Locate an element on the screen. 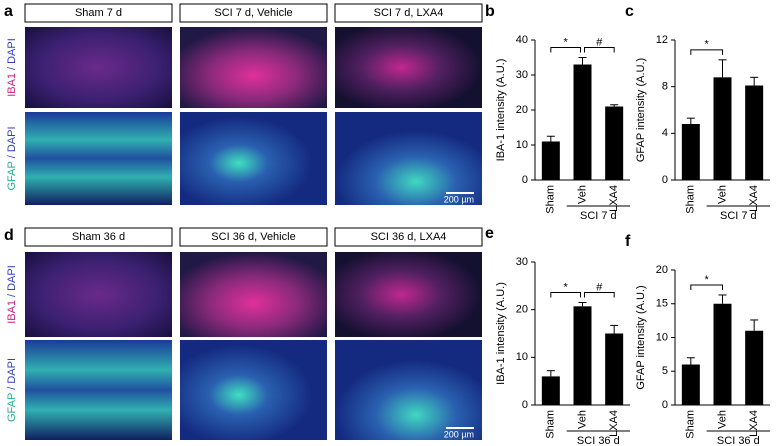  column-header: Sham 7 d is located at coordinates (98, 13).